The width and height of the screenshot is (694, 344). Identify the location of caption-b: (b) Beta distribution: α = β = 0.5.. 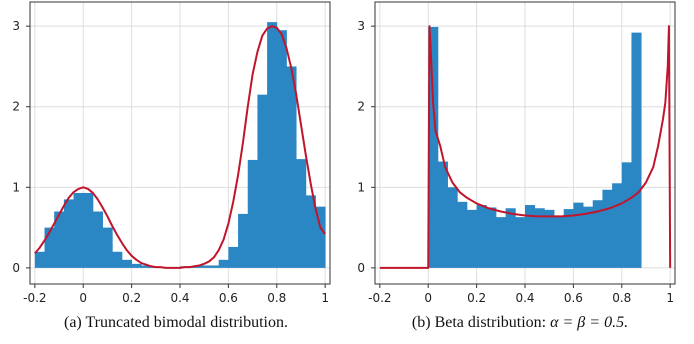
(520, 322).